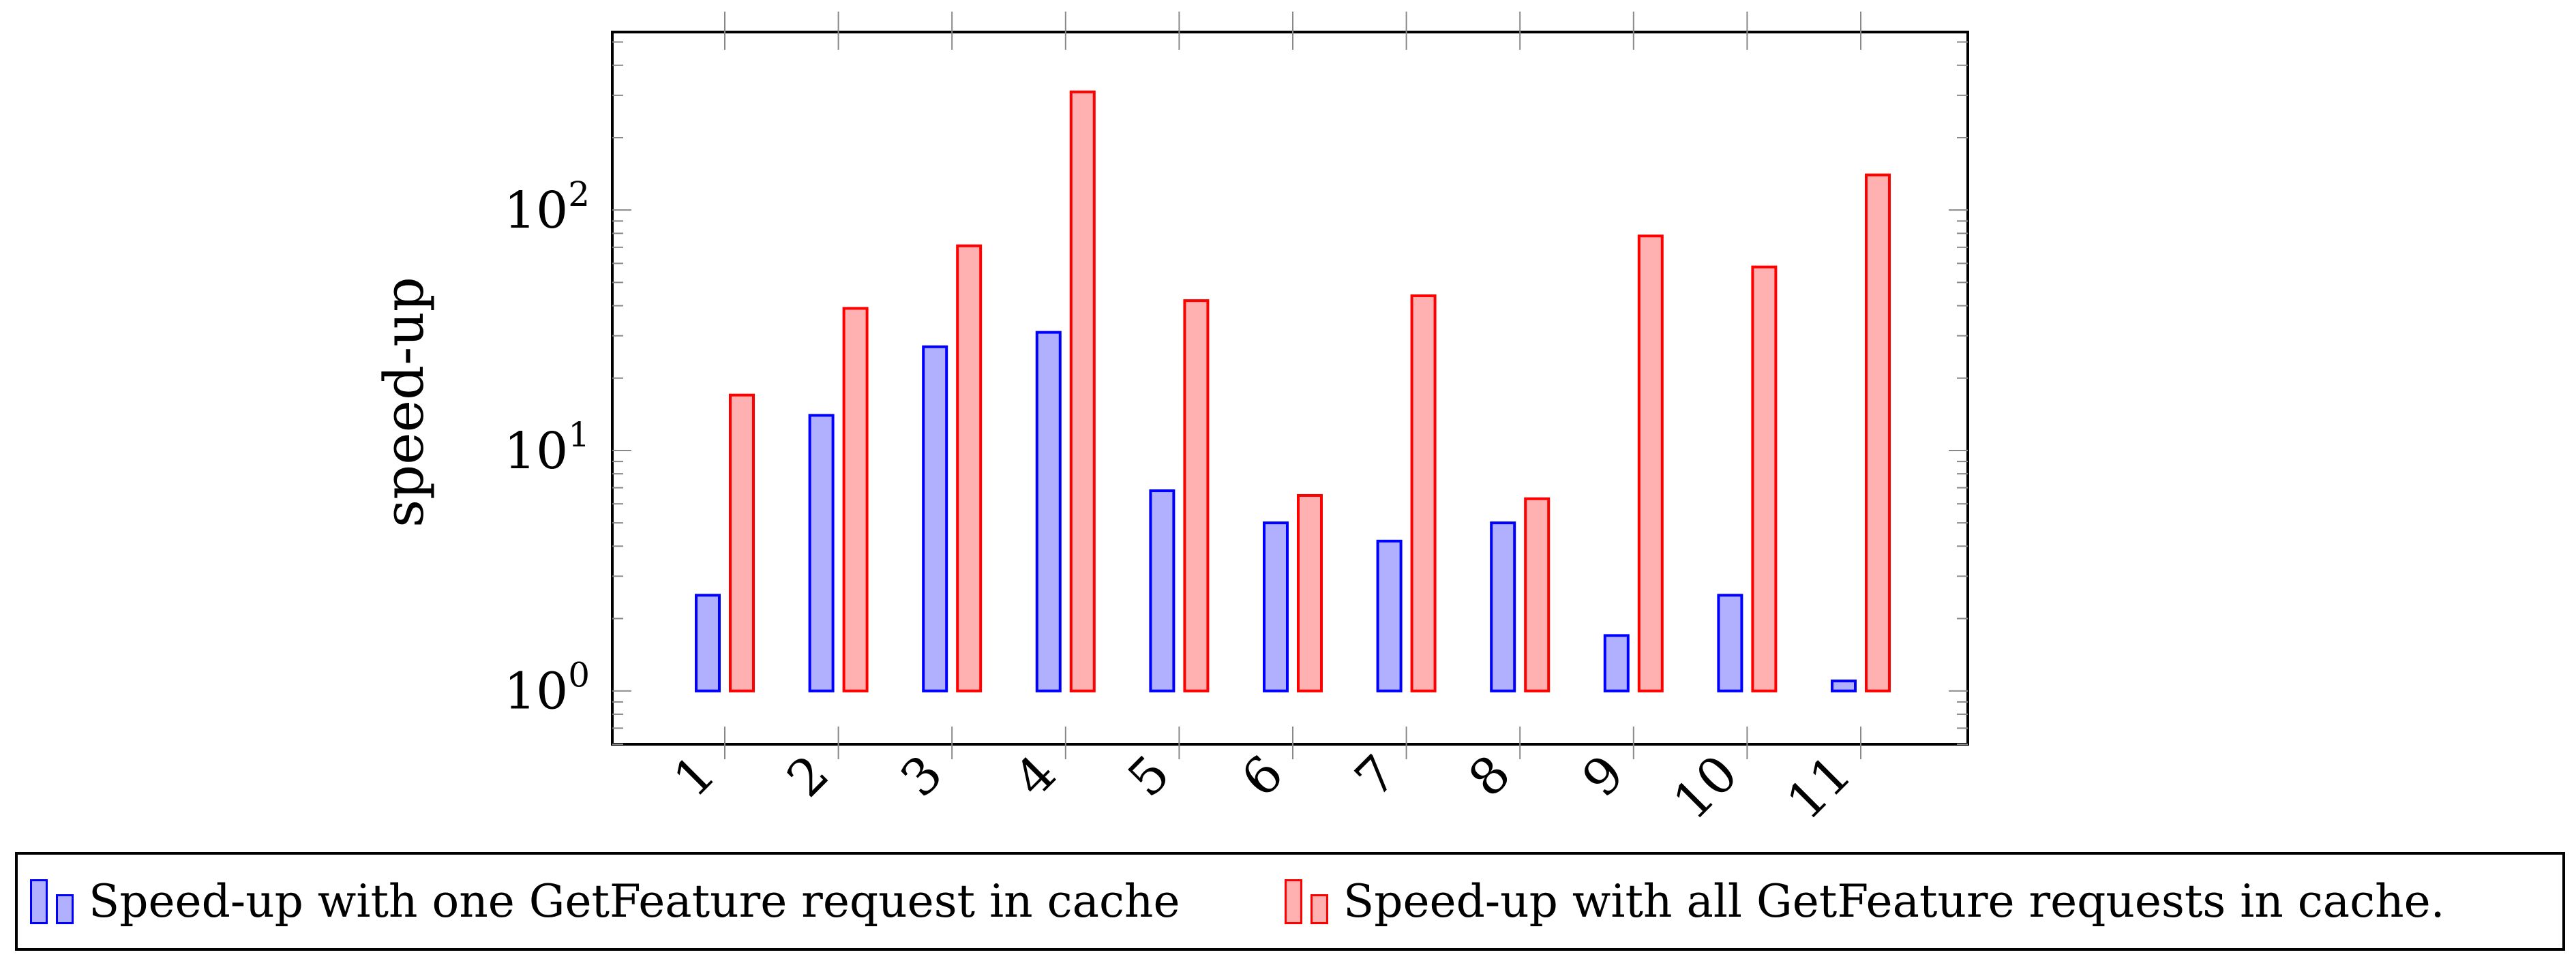  What do you see at coordinates (1603, 776) in the screenshot?
I see `x-tick-label: 9` at bounding box center [1603, 776].